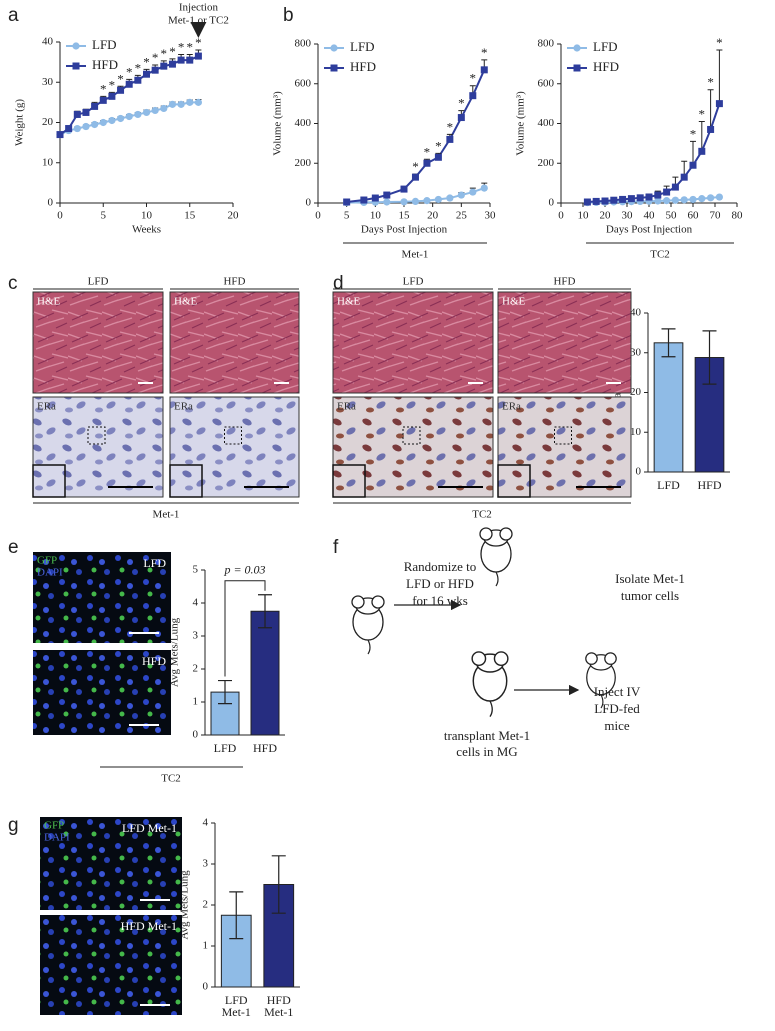 The height and width of the screenshot is (1031, 775). What do you see at coordinates (650, 595) in the screenshot?
I see `diagram-text: tumor cells` at bounding box center [650, 595].